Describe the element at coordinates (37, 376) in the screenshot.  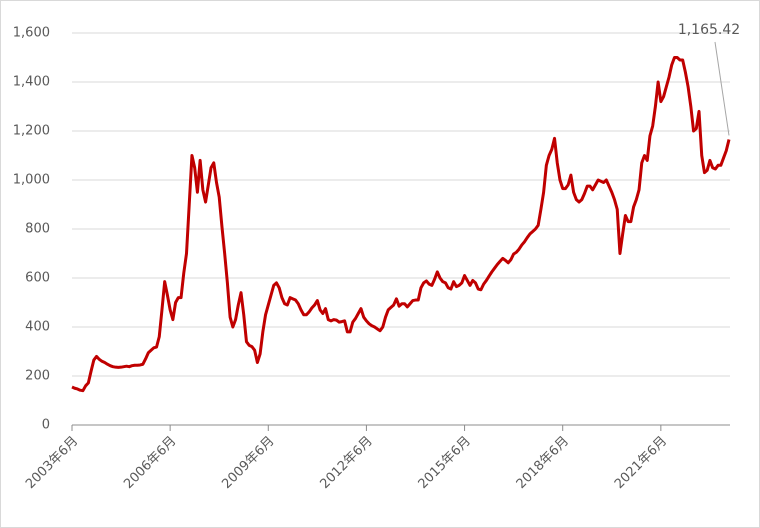
I see `y-tick-label: 200` at that location.